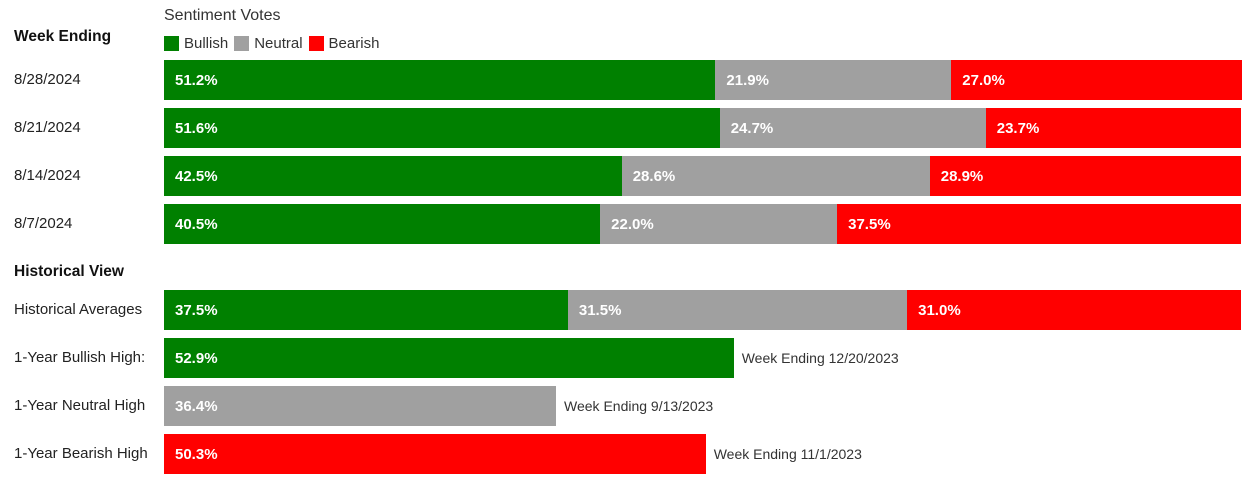  Describe the element at coordinates (752, 128) in the screenshot. I see `data-label: 24.7%` at that location.